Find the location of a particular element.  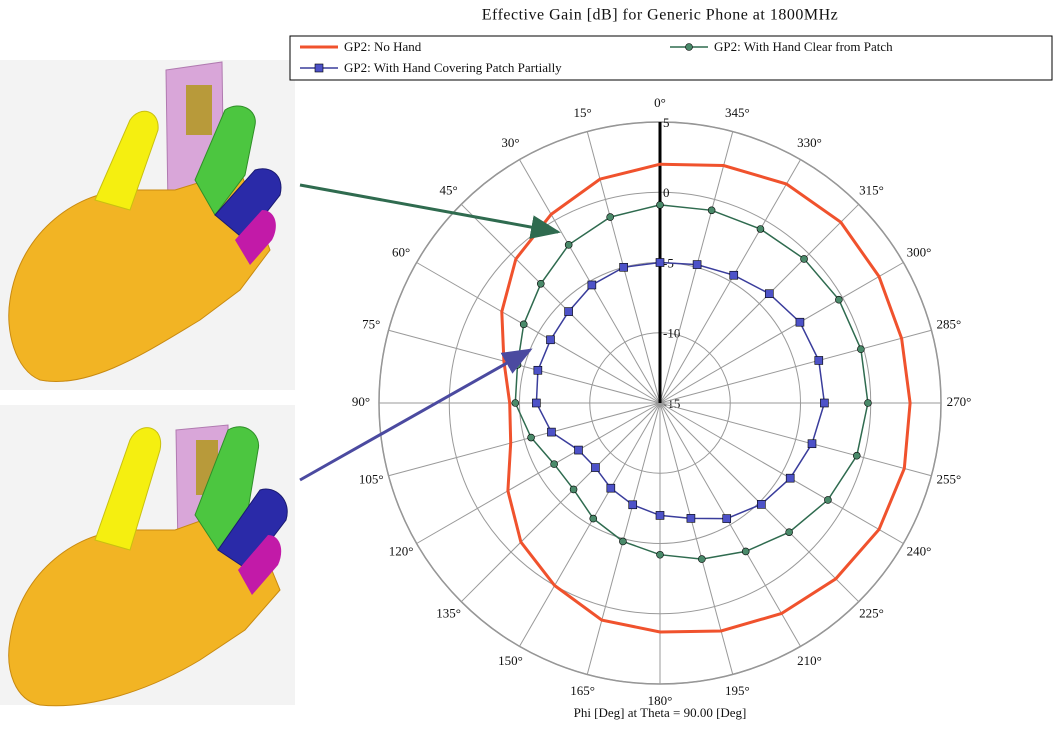

arrow-covering is located at coordinates (416, 415).